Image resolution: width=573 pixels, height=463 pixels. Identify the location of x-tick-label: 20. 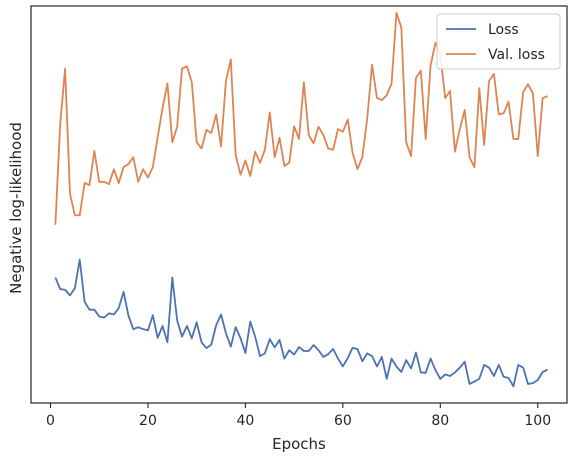
(148, 421).